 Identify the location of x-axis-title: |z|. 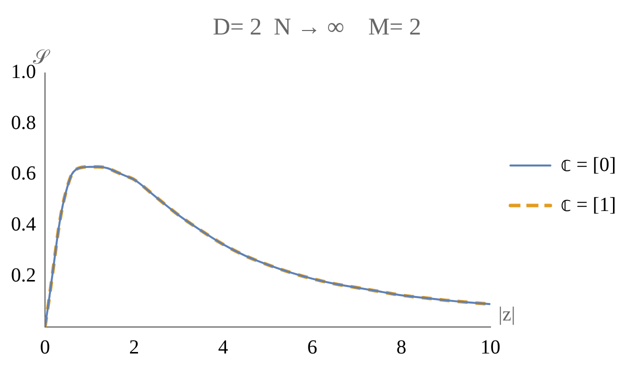
(507, 314).